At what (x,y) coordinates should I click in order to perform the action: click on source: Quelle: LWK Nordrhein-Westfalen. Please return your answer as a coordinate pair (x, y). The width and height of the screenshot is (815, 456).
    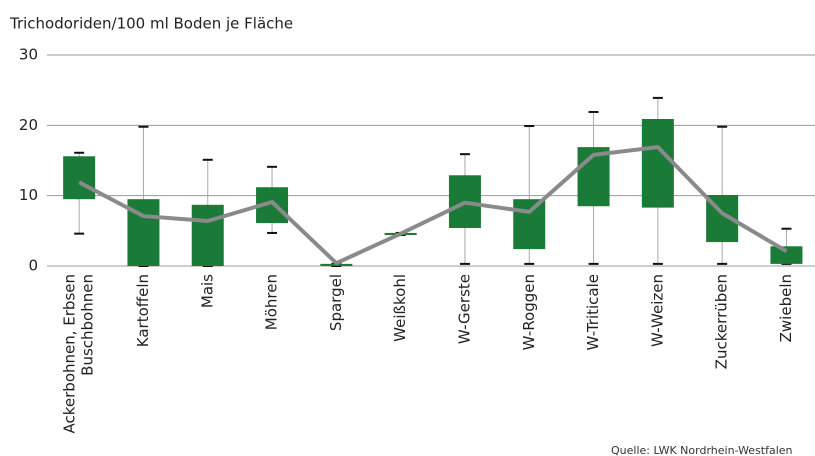
    Looking at the image, I should click on (702, 450).